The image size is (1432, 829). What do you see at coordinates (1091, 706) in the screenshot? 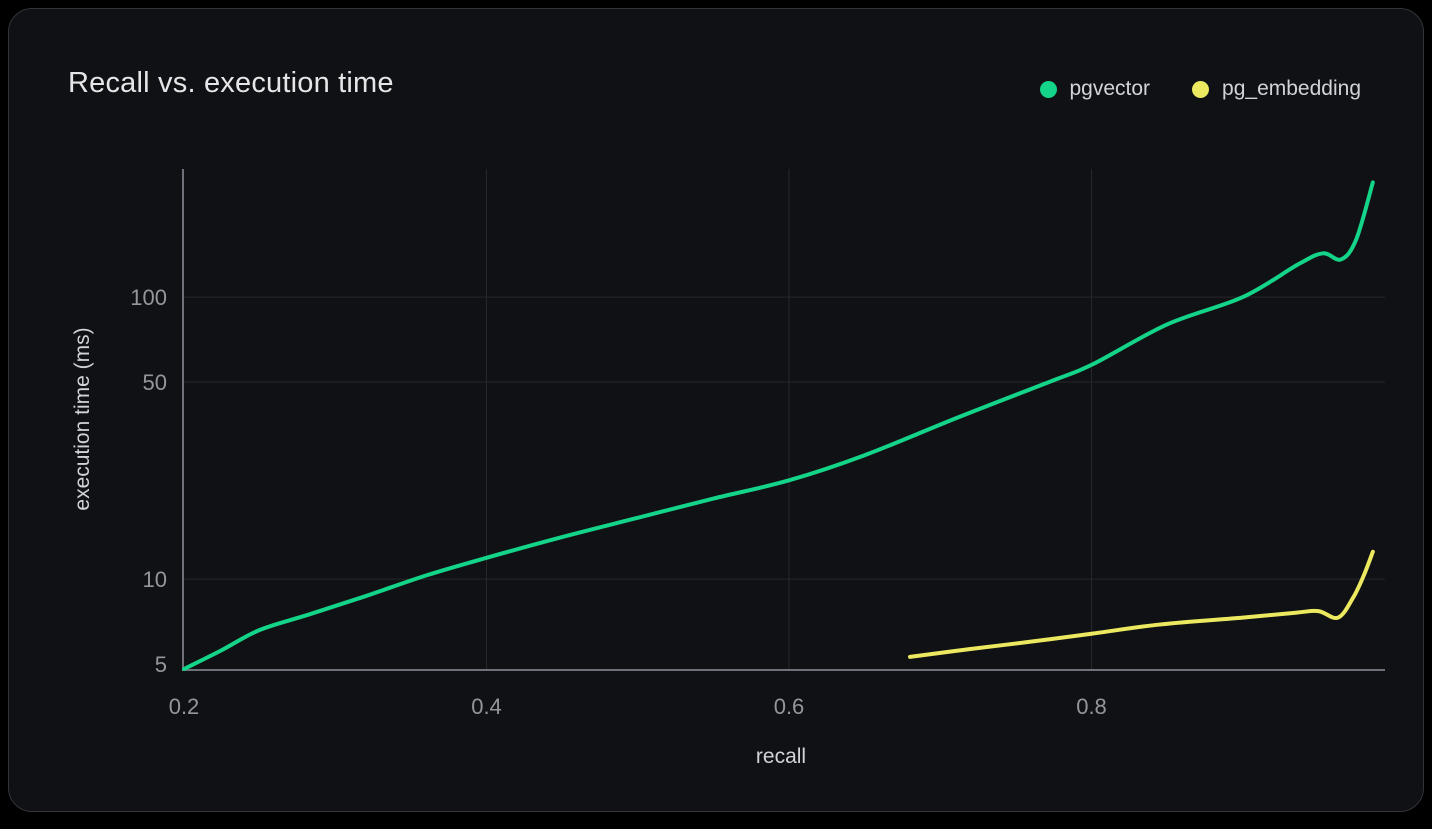
I see `x-tick-label: 0.8` at bounding box center [1091, 706].